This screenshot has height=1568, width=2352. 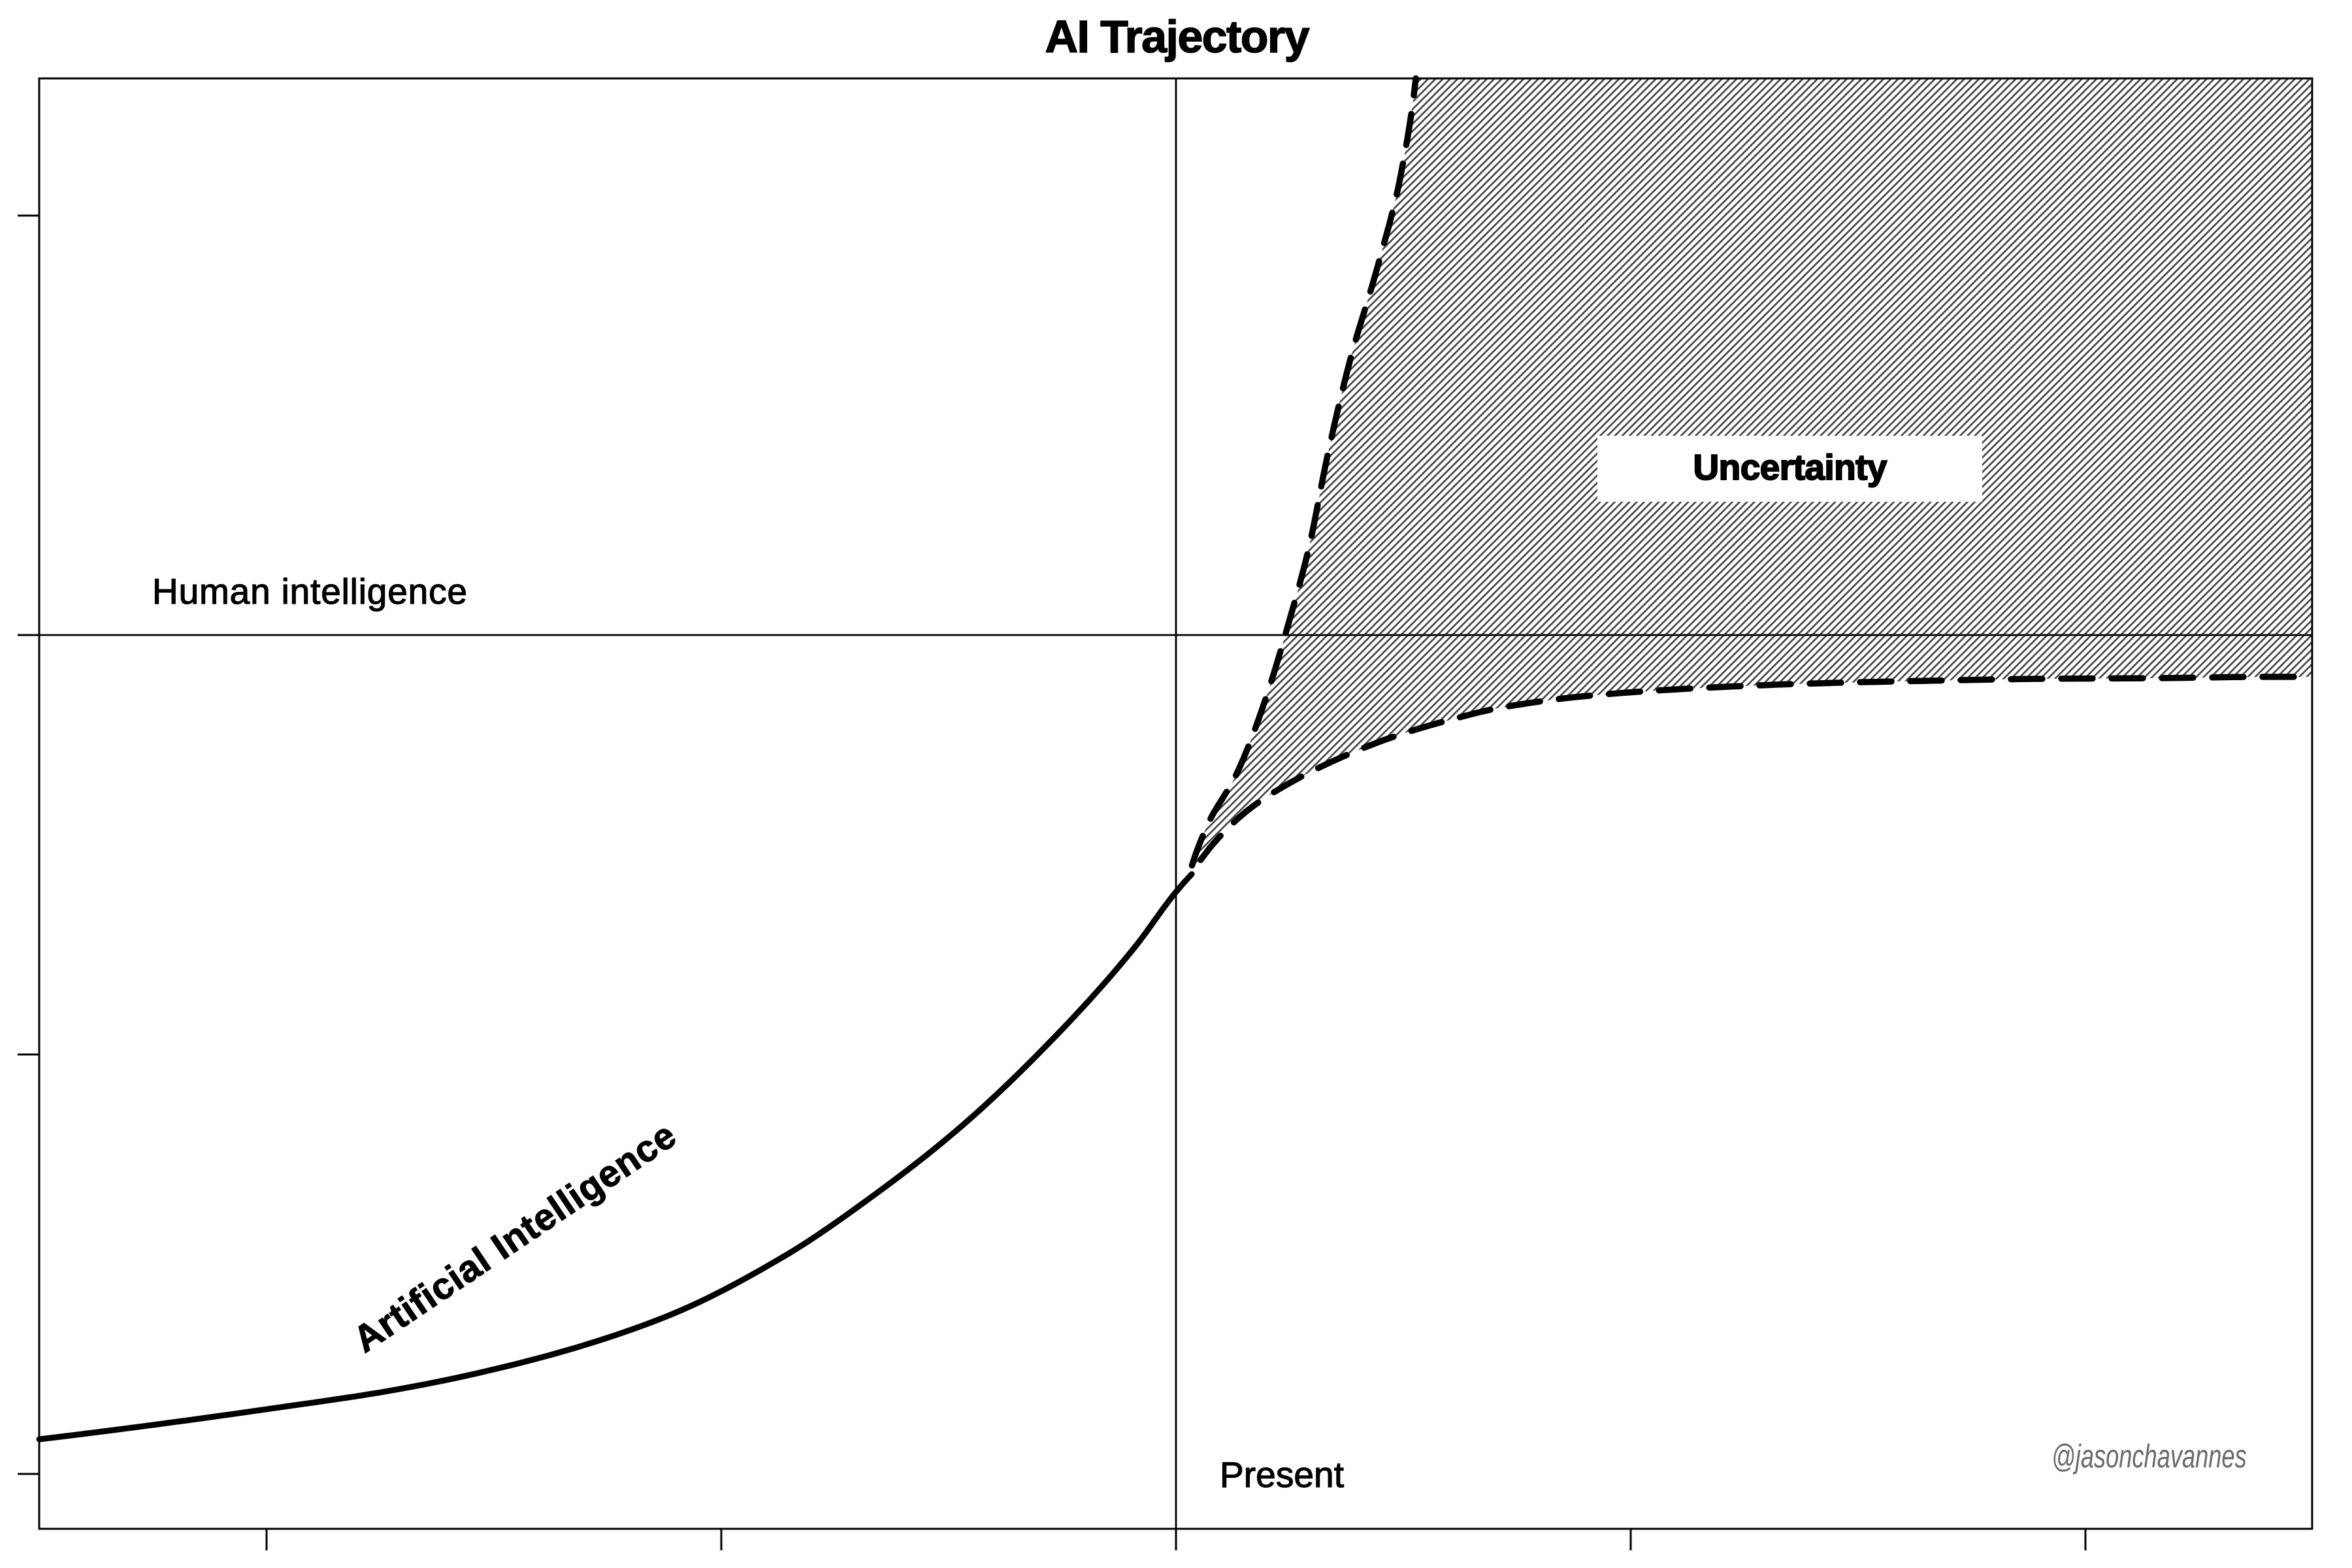 What do you see at coordinates (1282, 1474) in the screenshot?
I see `svg-text: Present` at bounding box center [1282, 1474].